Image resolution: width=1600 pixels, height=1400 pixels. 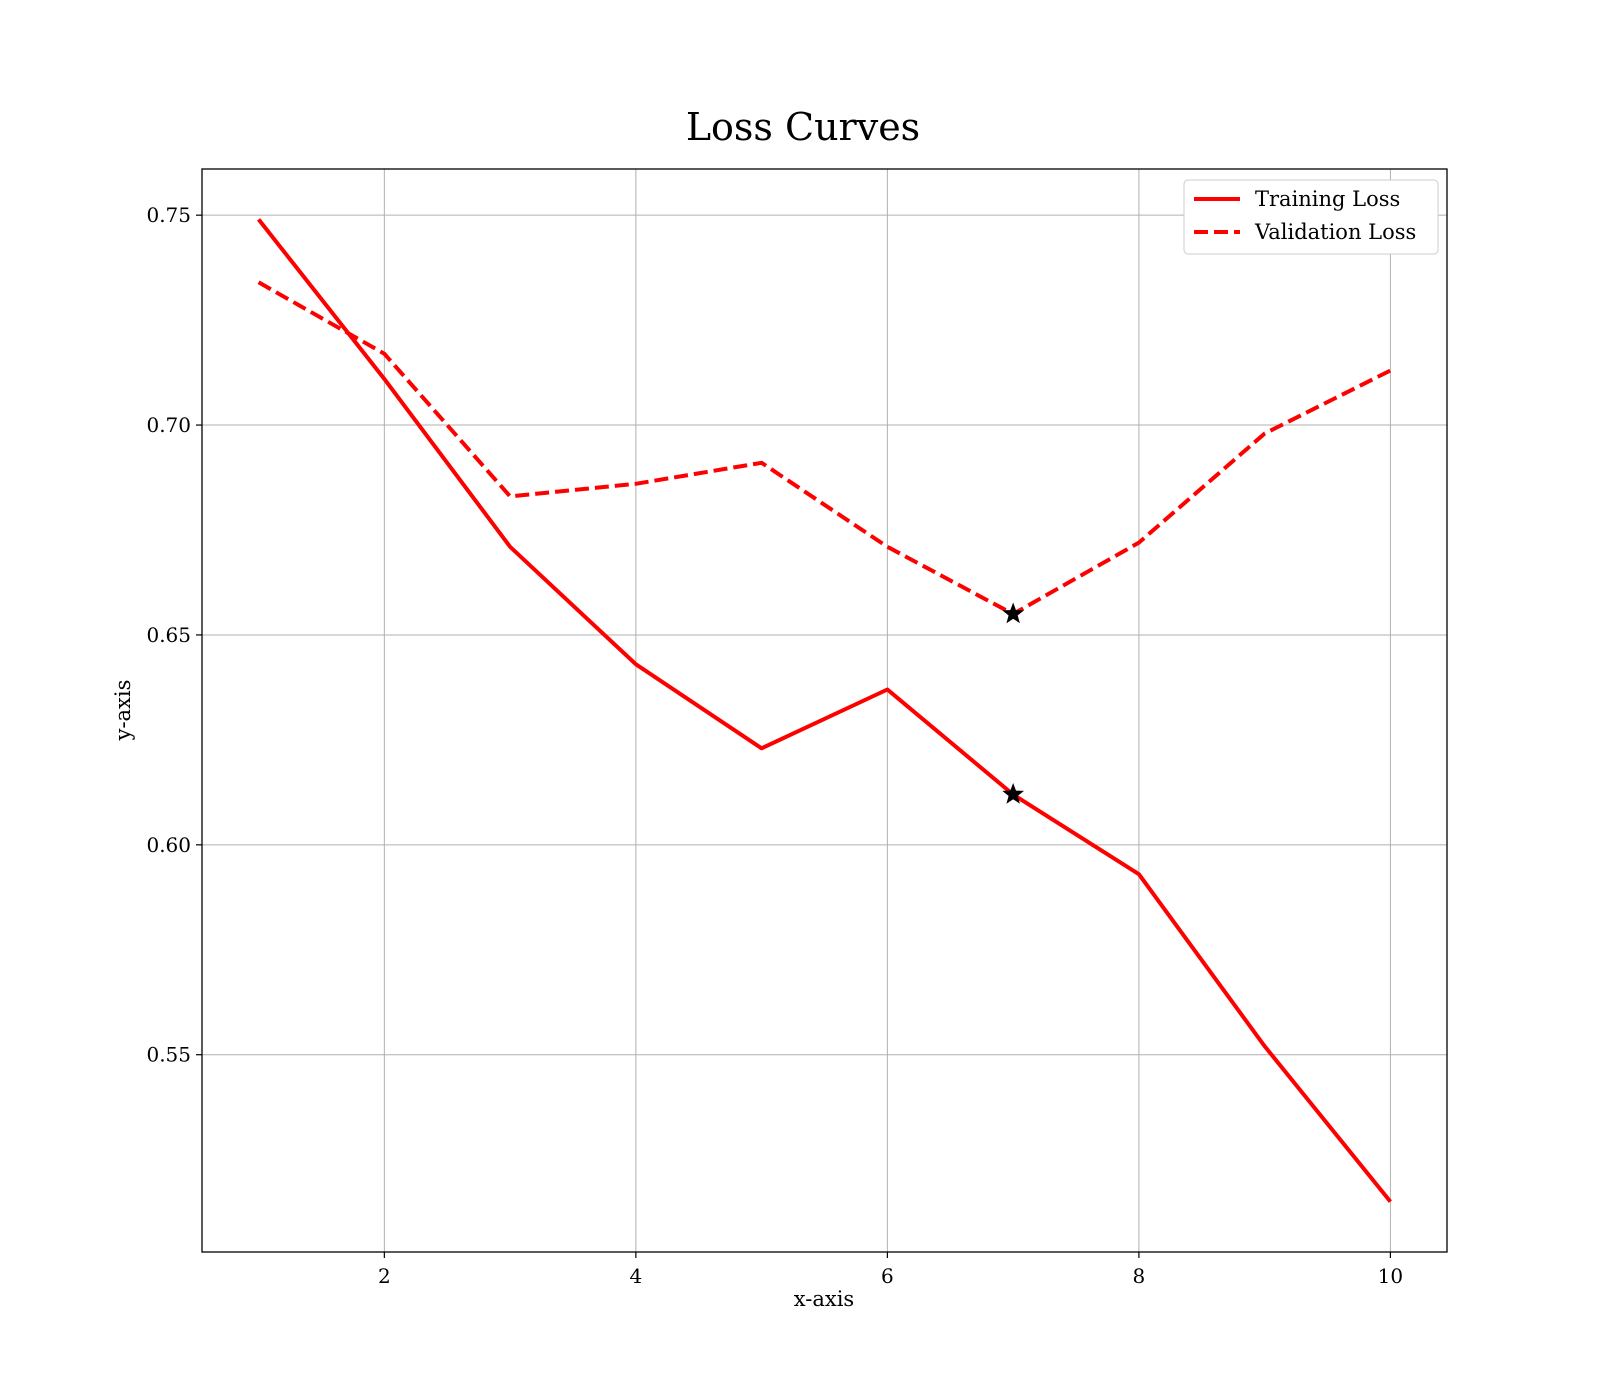 What do you see at coordinates (1139, 1276) in the screenshot?
I see `x-tick-label-8: 8` at bounding box center [1139, 1276].